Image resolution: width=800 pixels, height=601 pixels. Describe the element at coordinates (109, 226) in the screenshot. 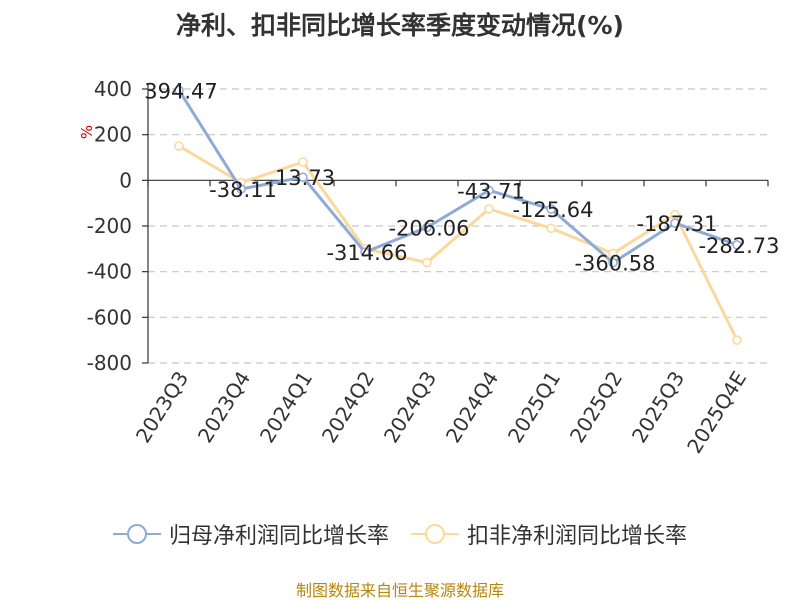

I see `y-tick-label: -200` at that location.